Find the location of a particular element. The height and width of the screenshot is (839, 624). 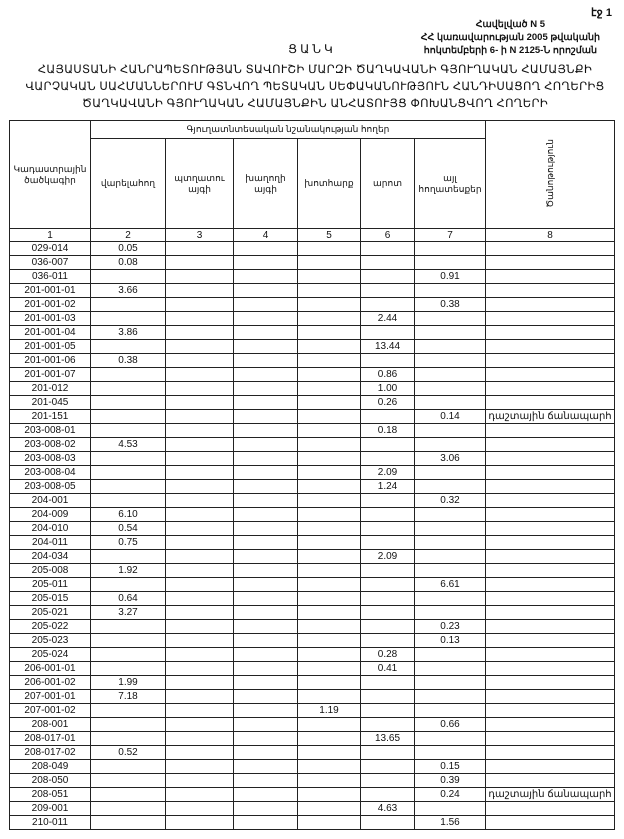

column-number: 3 is located at coordinates (199, 235).